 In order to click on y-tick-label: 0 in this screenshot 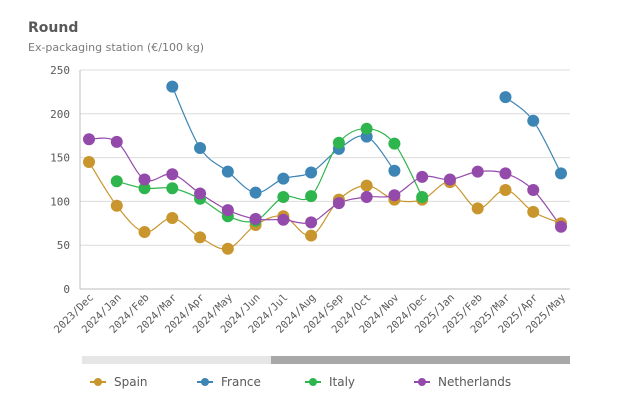, I will do `click(66, 289)`.